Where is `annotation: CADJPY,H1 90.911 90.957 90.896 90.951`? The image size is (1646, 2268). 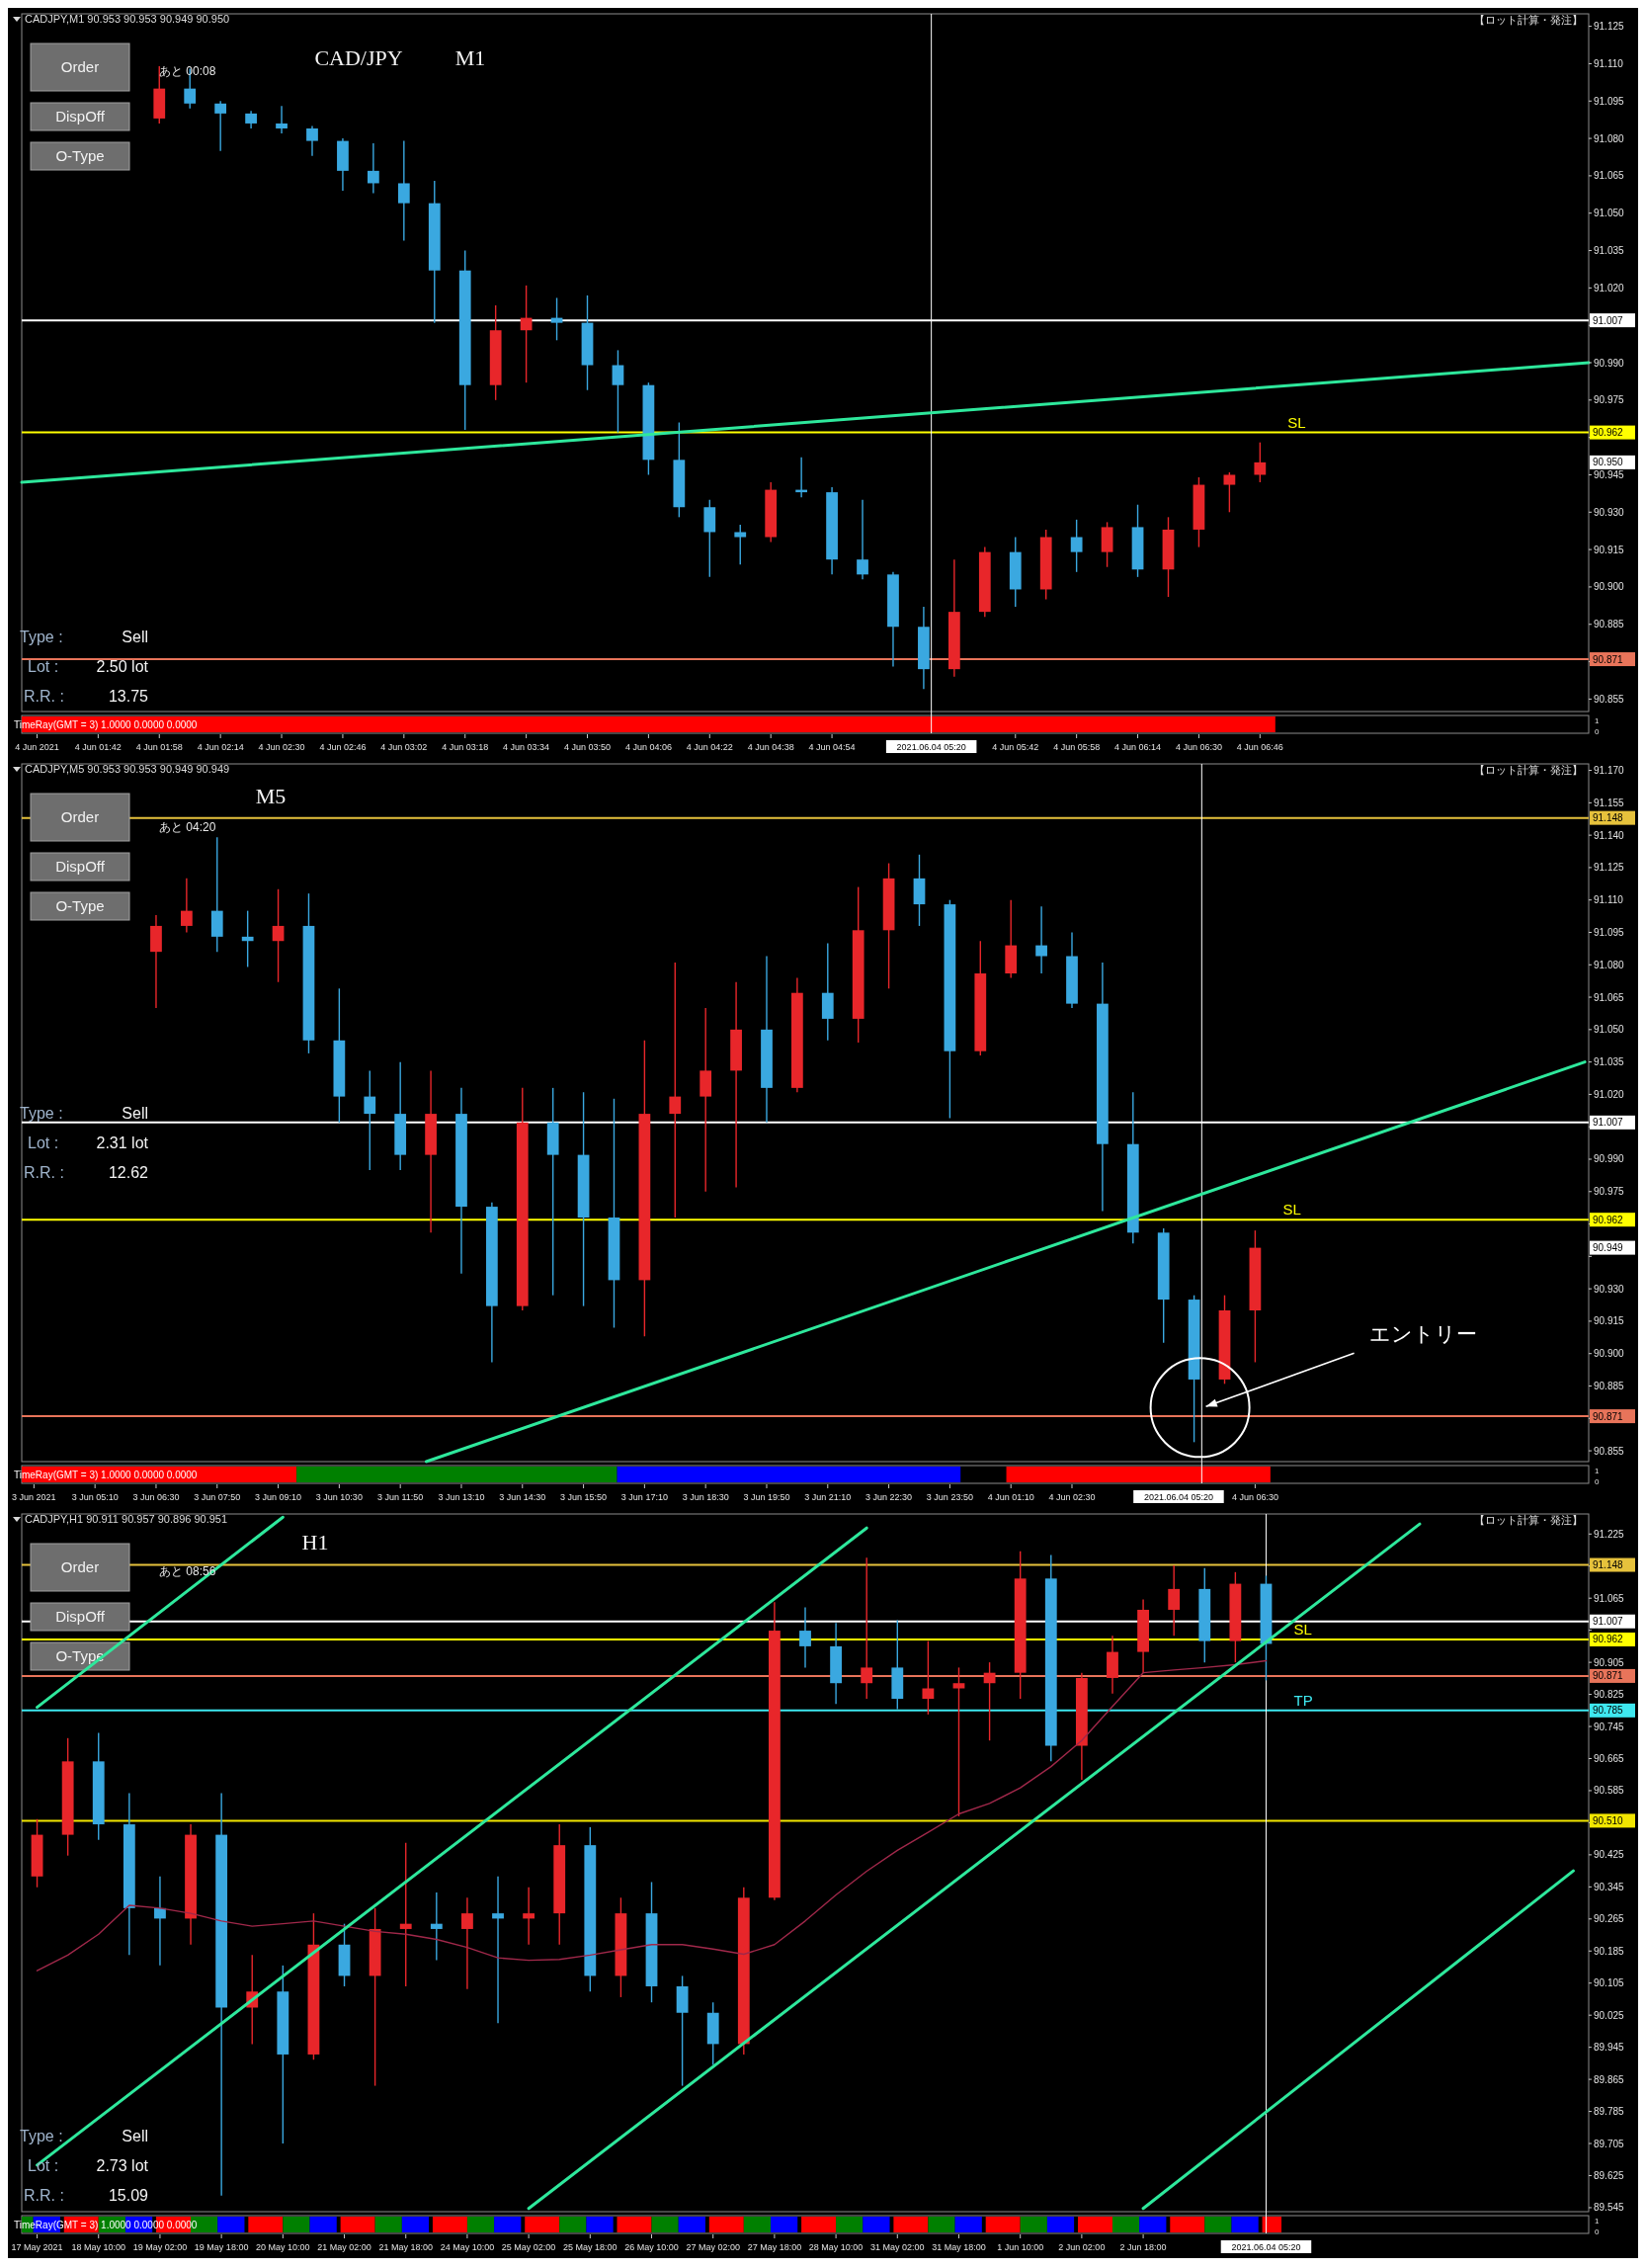
annotation: CADJPY,H1 90.911 90.957 90.896 90.951 is located at coordinates (126, 1519).